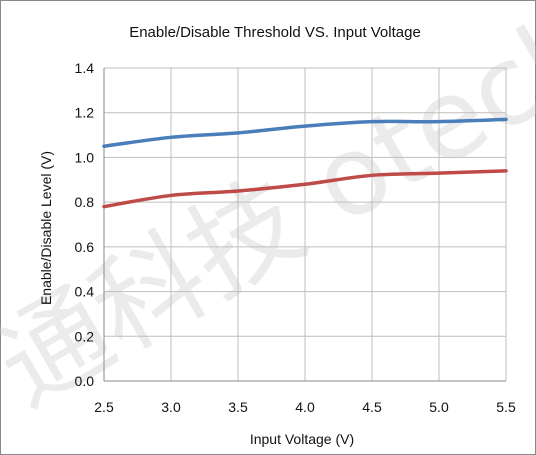  I want to click on y-tick-labels: 0.0 0.2 0.4 0.6 0.8 1.0 1.2 1.4, so click(85, 224).